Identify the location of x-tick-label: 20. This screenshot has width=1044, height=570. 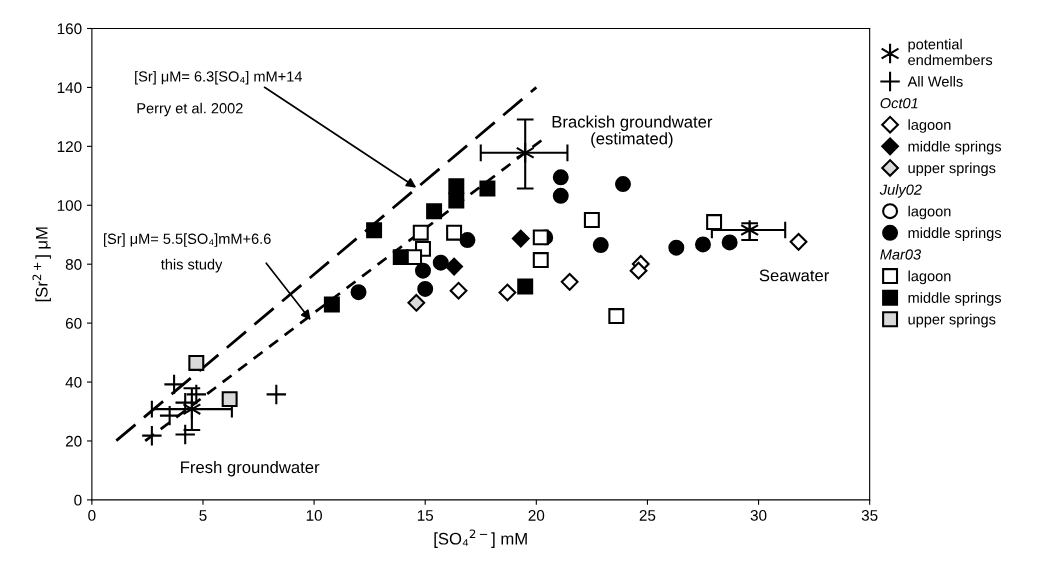
(536, 515).